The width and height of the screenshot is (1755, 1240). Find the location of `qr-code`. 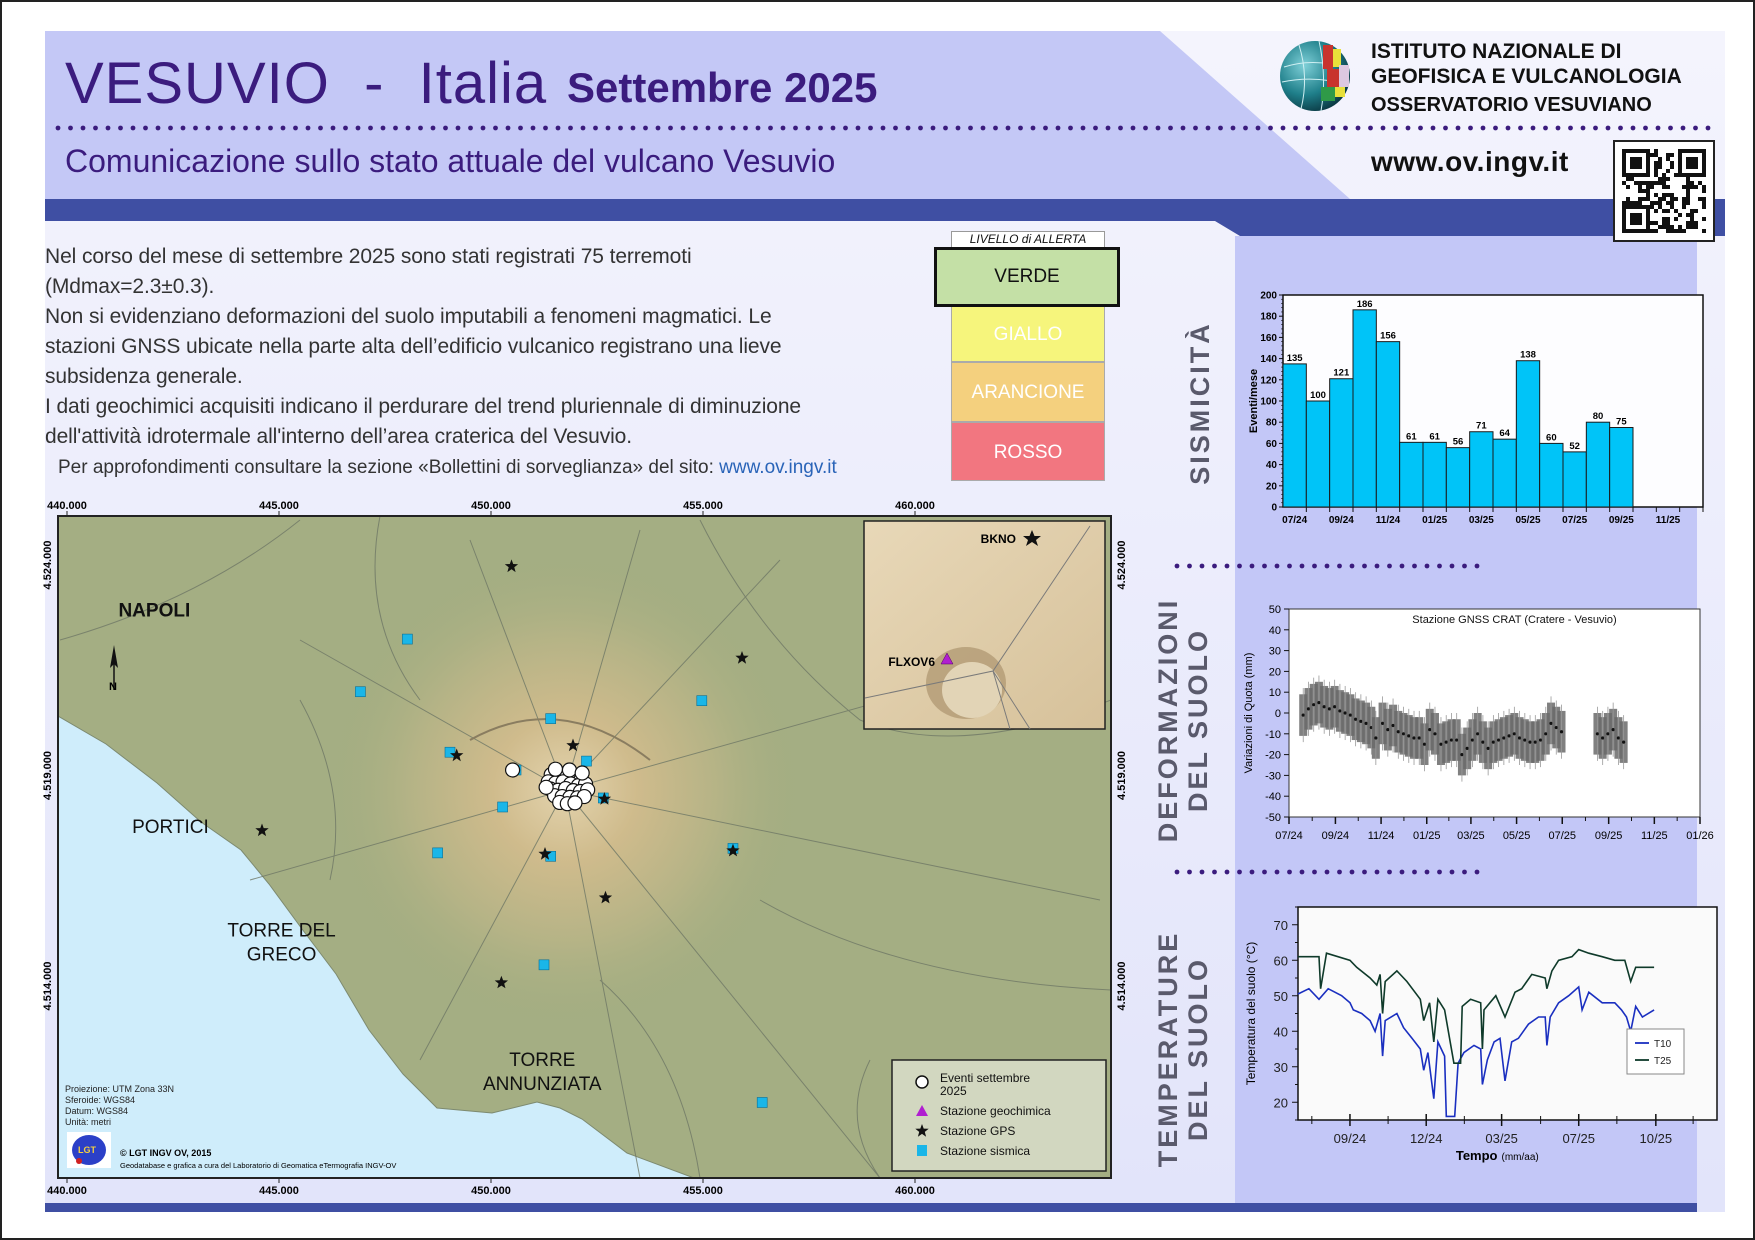

qr-code is located at coordinates (1664, 191).